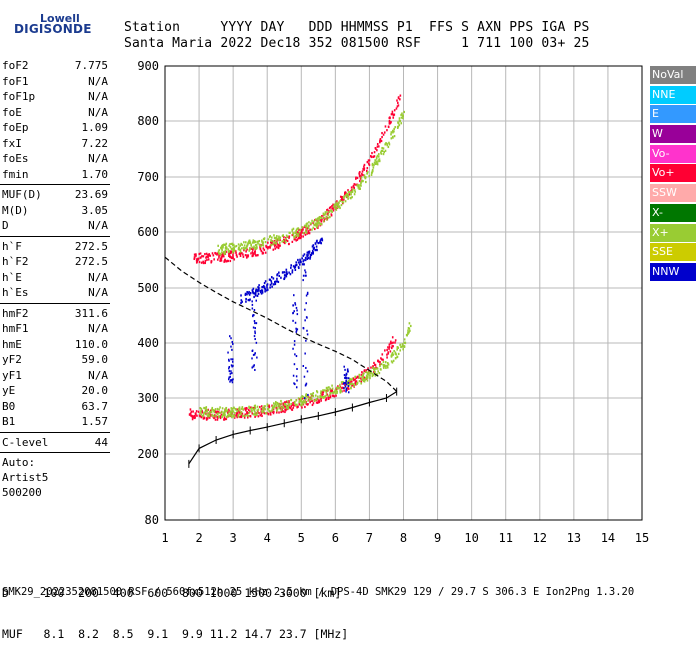 The width and height of the screenshot is (700, 654). What do you see at coordinates (95, 143) in the screenshot?
I see `param-value: 7.22` at bounding box center [95, 143].